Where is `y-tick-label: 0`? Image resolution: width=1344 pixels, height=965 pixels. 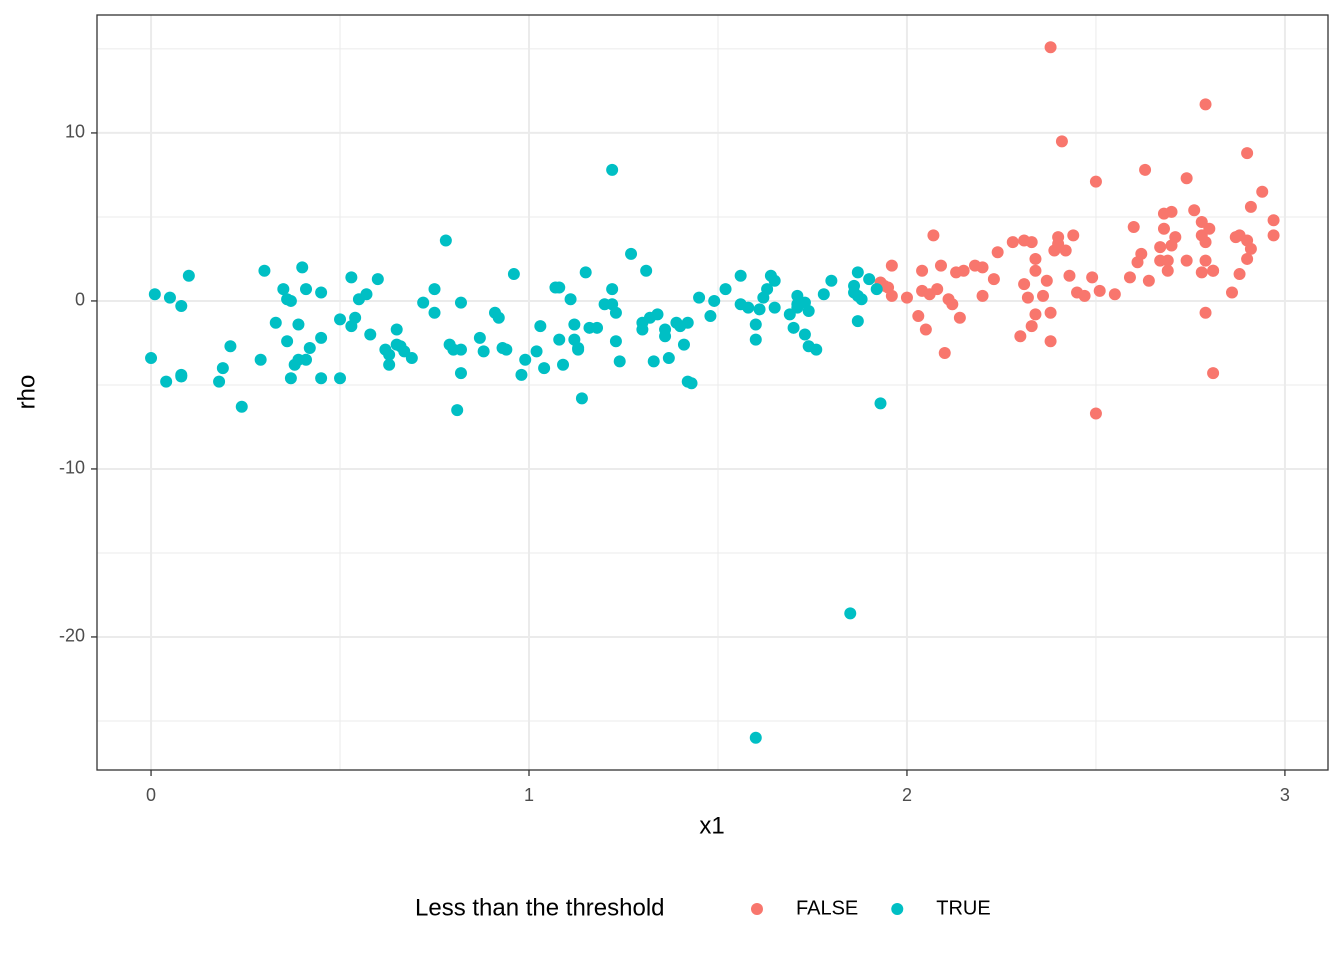
y-tick-label: 0 is located at coordinates (80, 300).